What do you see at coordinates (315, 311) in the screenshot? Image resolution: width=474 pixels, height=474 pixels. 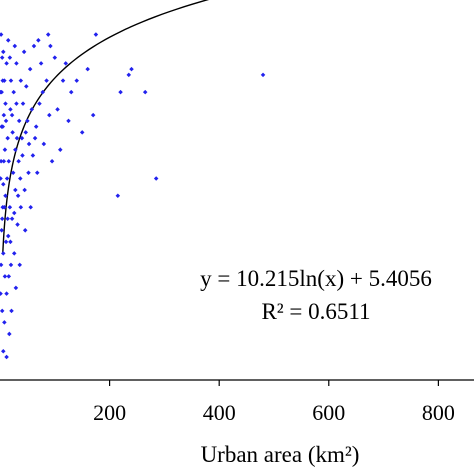 I see `r-squared-label: R² = 0.6511` at bounding box center [315, 311].